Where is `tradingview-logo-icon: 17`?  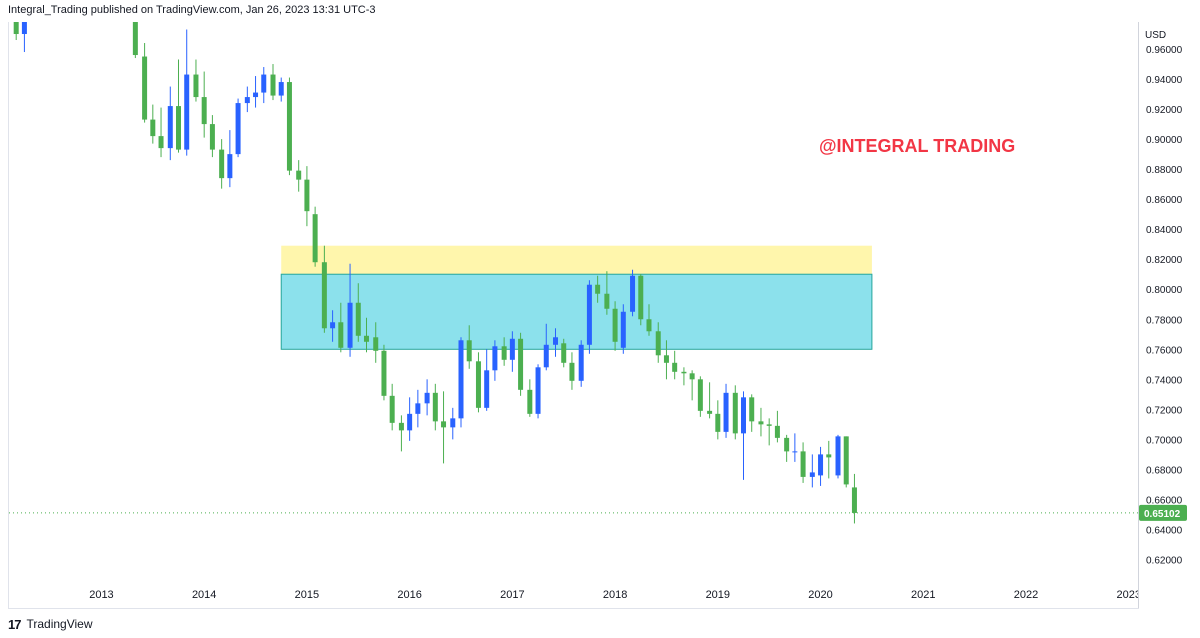 tradingview-logo-icon: 17 is located at coordinates (15, 624).